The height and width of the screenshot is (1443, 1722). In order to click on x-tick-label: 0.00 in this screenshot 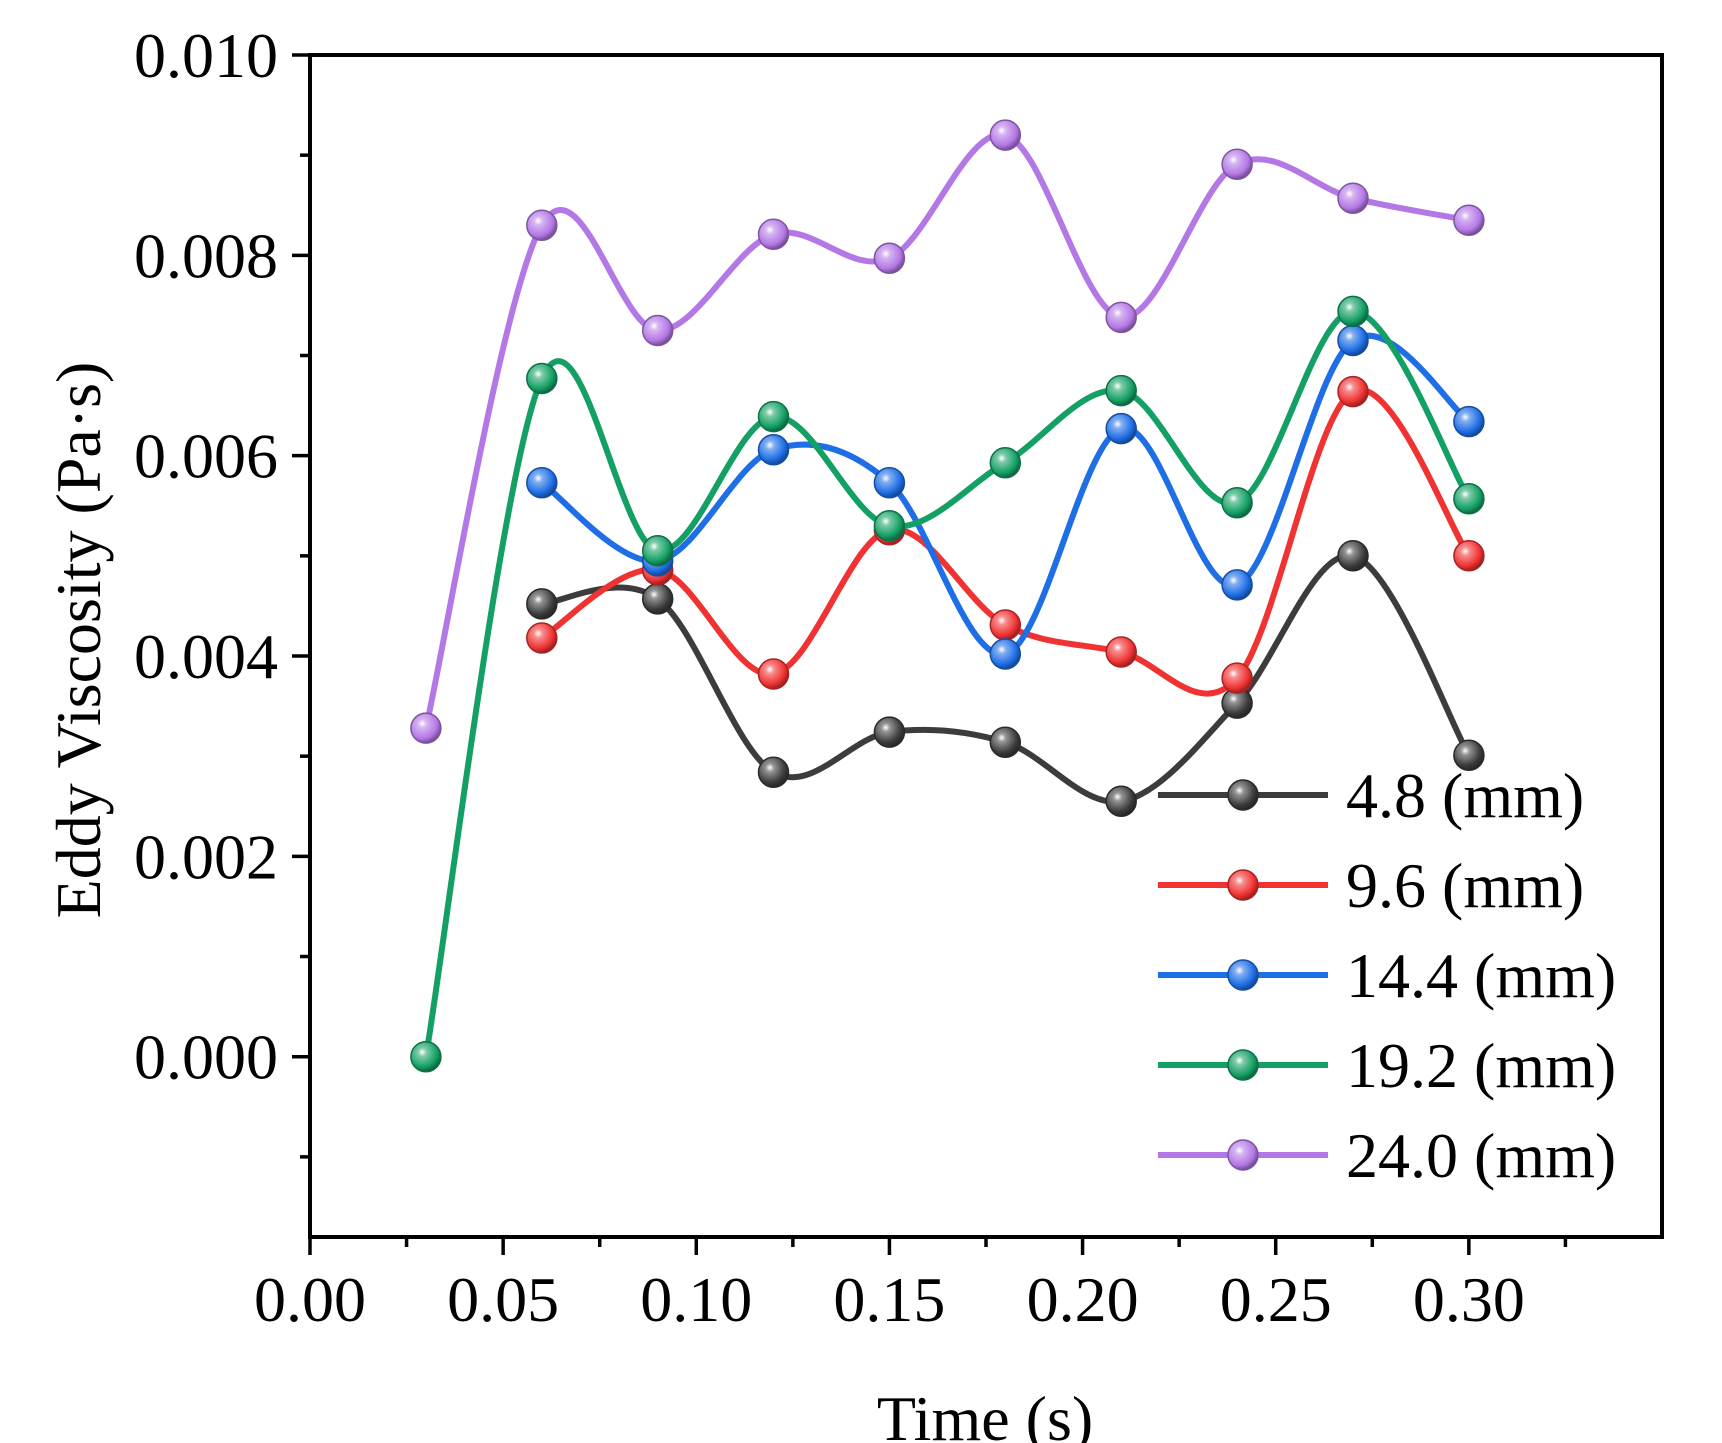, I will do `click(310, 1299)`.